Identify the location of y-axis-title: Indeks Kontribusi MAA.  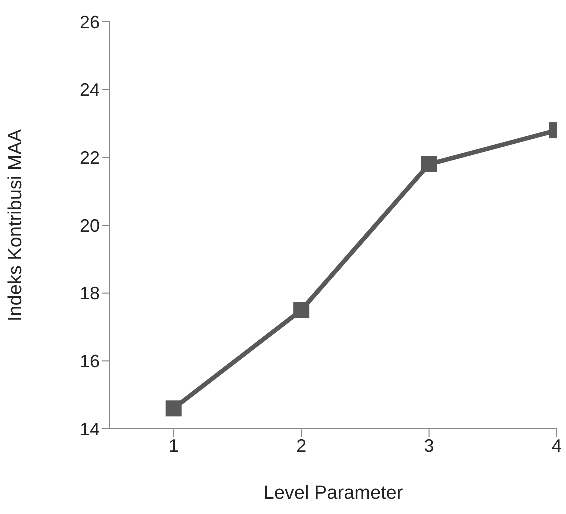
(16, 225).